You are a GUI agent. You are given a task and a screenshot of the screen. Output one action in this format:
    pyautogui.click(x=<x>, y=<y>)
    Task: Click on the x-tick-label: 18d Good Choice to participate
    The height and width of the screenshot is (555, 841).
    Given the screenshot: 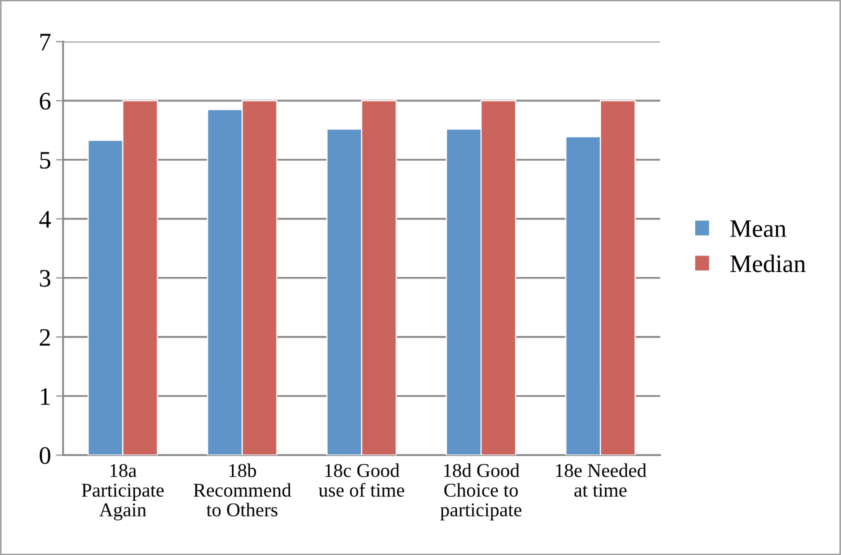 What is the action you would take?
    pyautogui.click(x=481, y=491)
    